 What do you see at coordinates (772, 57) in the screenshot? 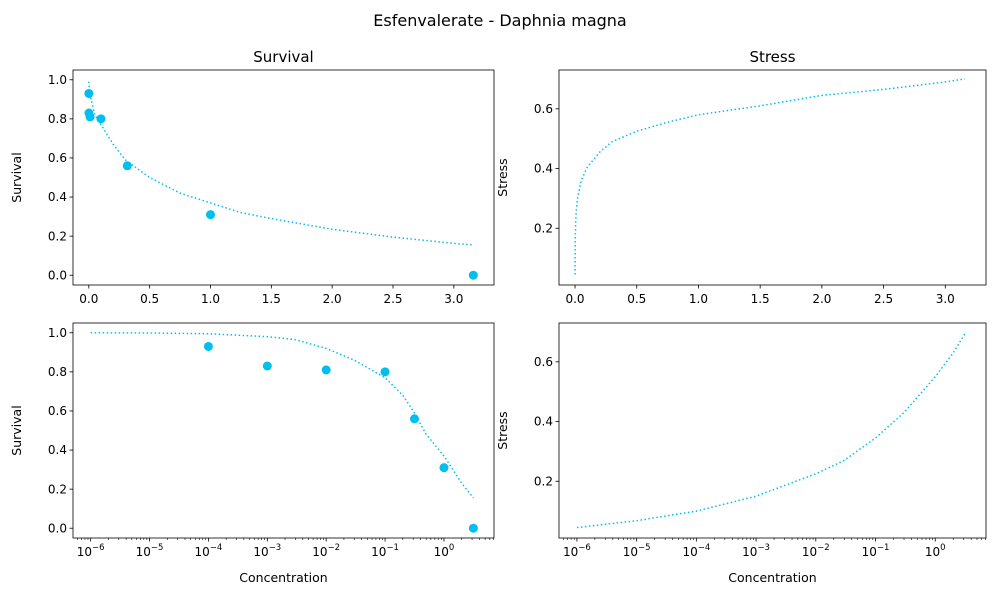
I see `axes-title: Stress` at bounding box center [772, 57].